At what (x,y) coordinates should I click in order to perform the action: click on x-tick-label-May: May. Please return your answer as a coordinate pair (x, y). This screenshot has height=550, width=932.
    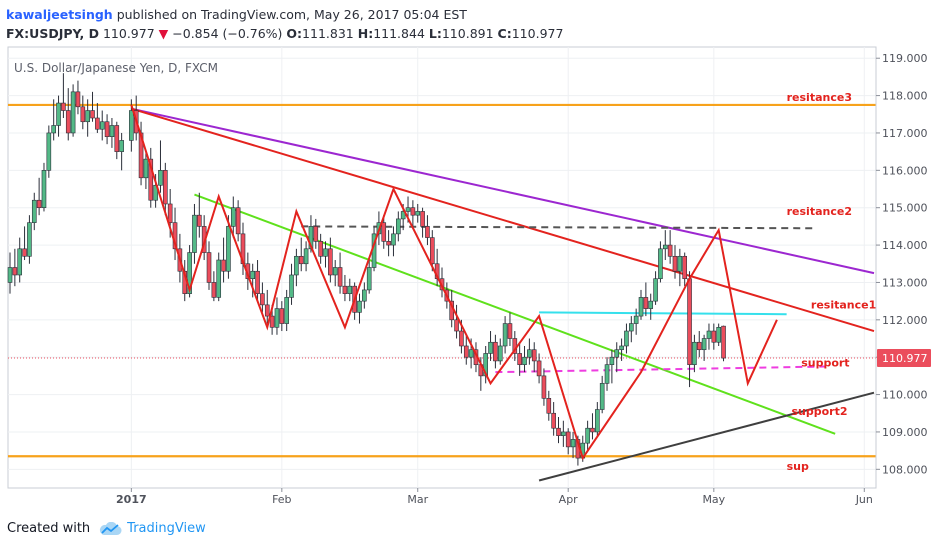
    Looking at the image, I should click on (713, 499).